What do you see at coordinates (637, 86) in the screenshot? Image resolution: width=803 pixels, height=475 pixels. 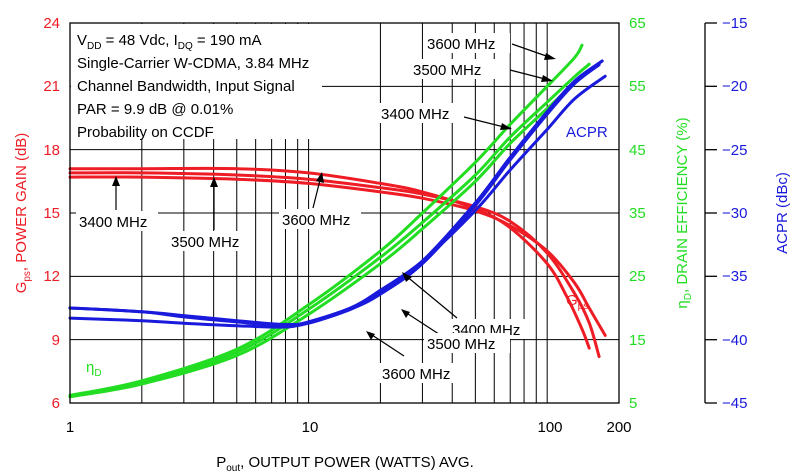 I see `efficiency-tick: 55` at bounding box center [637, 86].